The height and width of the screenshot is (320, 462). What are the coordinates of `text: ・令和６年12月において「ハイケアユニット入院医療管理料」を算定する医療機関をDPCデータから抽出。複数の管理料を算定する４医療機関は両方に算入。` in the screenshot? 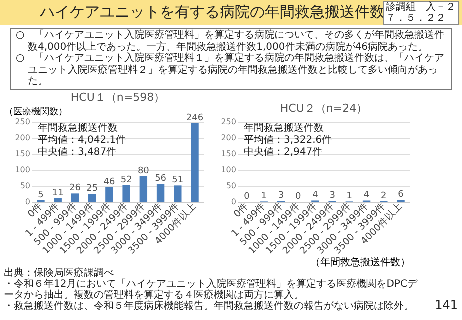 It's located at (211, 289).